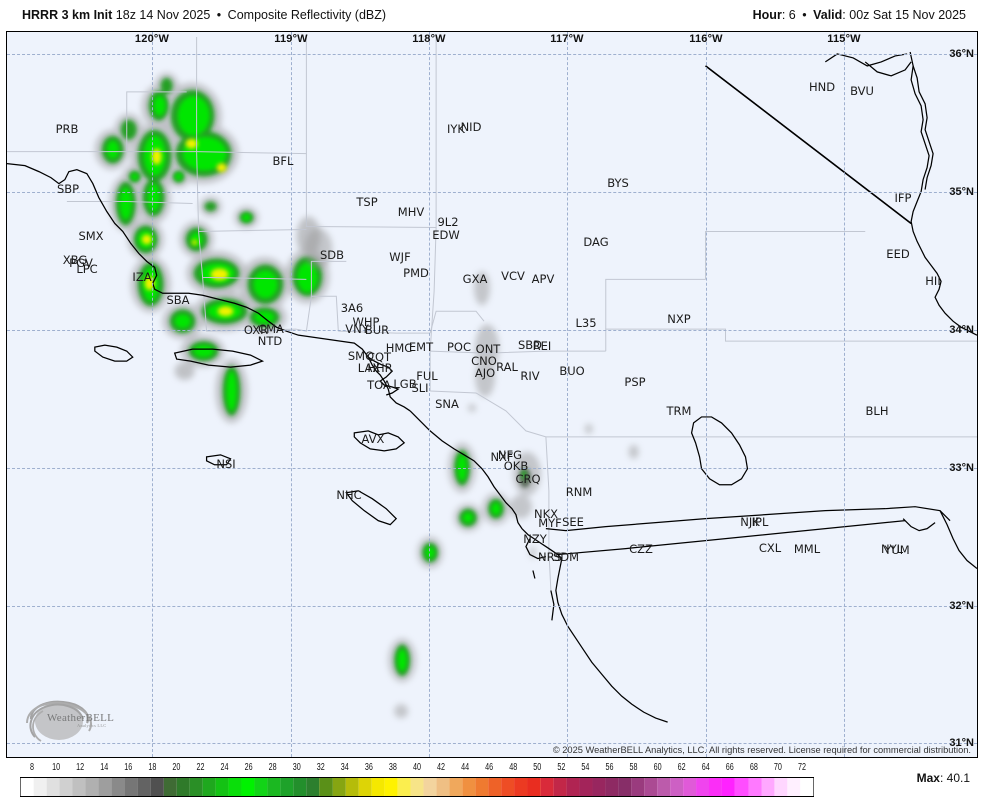 Image resolution: width=984 pixels, height=808 pixels. What do you see at coordinates (367, 202) in the screenshot?
I see `station-label: TSP` at bounding box center [367, 202].